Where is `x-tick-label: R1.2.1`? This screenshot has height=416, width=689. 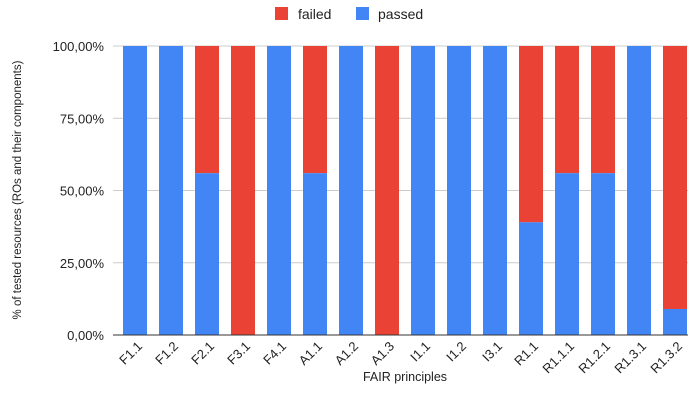 x-tick-label: R1.2.1 is located at coordinates (594, 358).